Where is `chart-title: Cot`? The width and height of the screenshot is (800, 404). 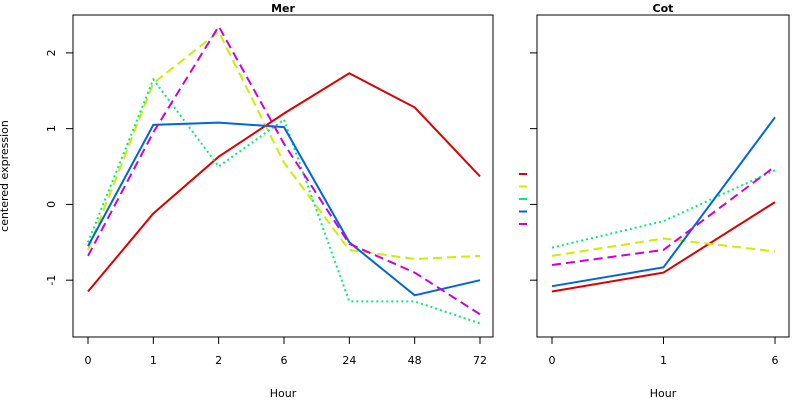 chart-title: Cot is located at coordinates (663, 8).